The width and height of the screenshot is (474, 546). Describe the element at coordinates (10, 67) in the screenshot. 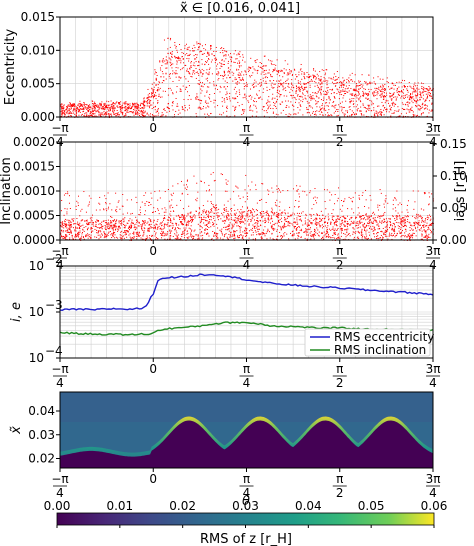

I see `panel1-ylabel: Eccentricity` at that location.